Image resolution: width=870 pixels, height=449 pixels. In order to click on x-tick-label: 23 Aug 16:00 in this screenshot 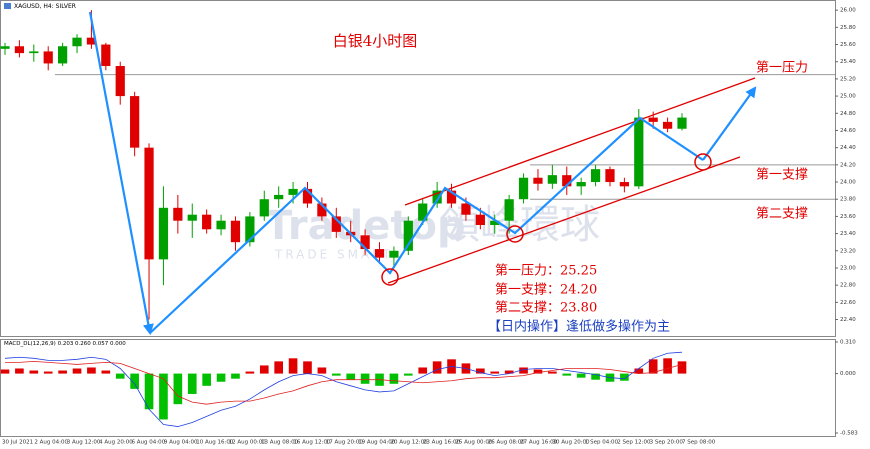, I will do `click(442, 443)`.